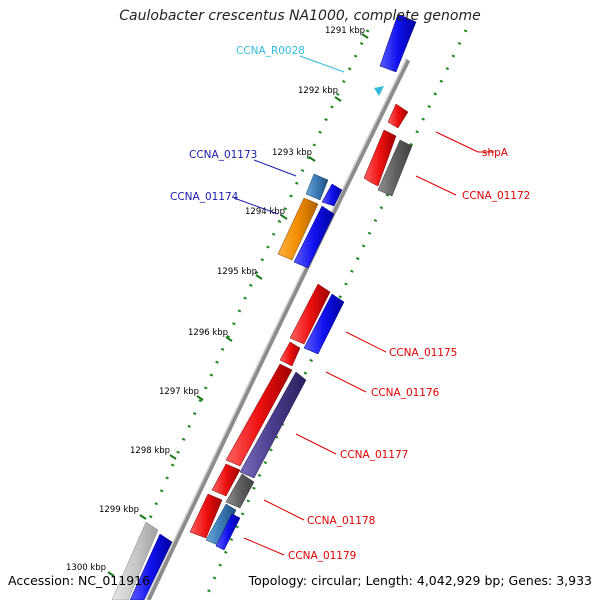 Image resolution: width=600 pixels, height=604 pixels. I want to click on accession-text: Accession: NC_011916, so click(79, 580).